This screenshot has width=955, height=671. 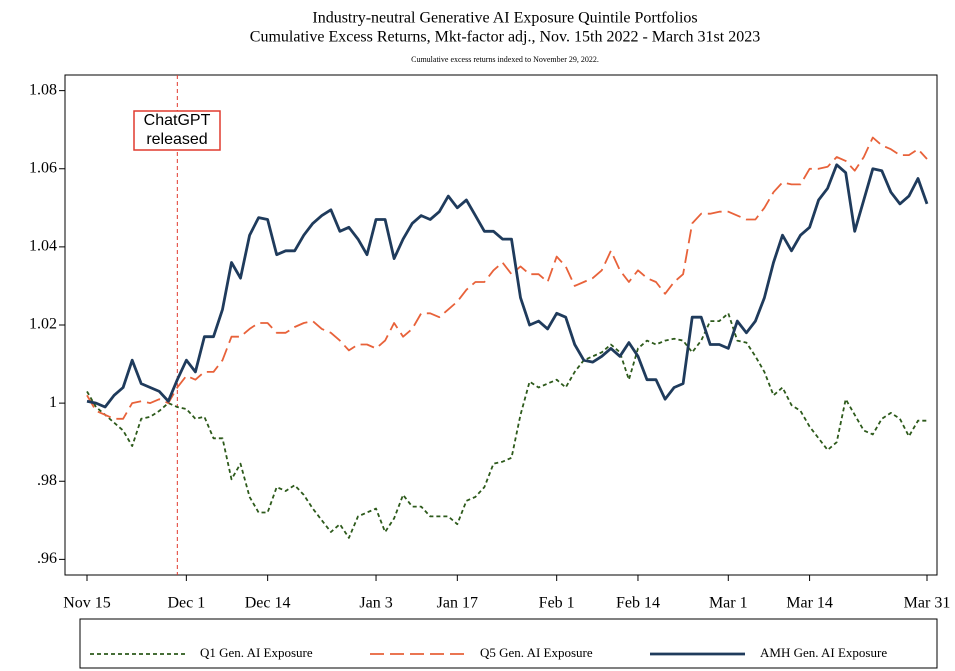 What do you see at coordinates (268, 603) in the screenshot?
I see `x-tick-label: Dec 14` at bounding box center [268, 603].